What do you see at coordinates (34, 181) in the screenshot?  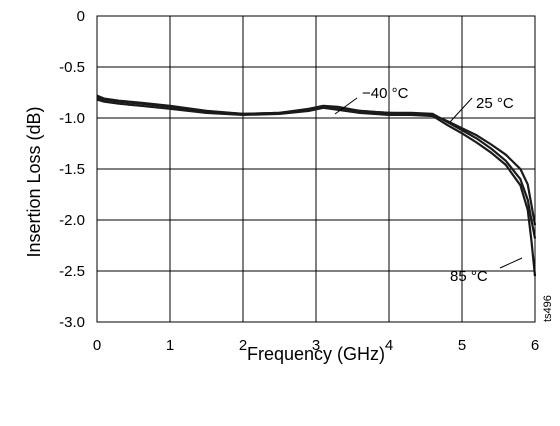 I see `y-axis-label: Insertion Loss (dB)` at bounding box center [34, 181].